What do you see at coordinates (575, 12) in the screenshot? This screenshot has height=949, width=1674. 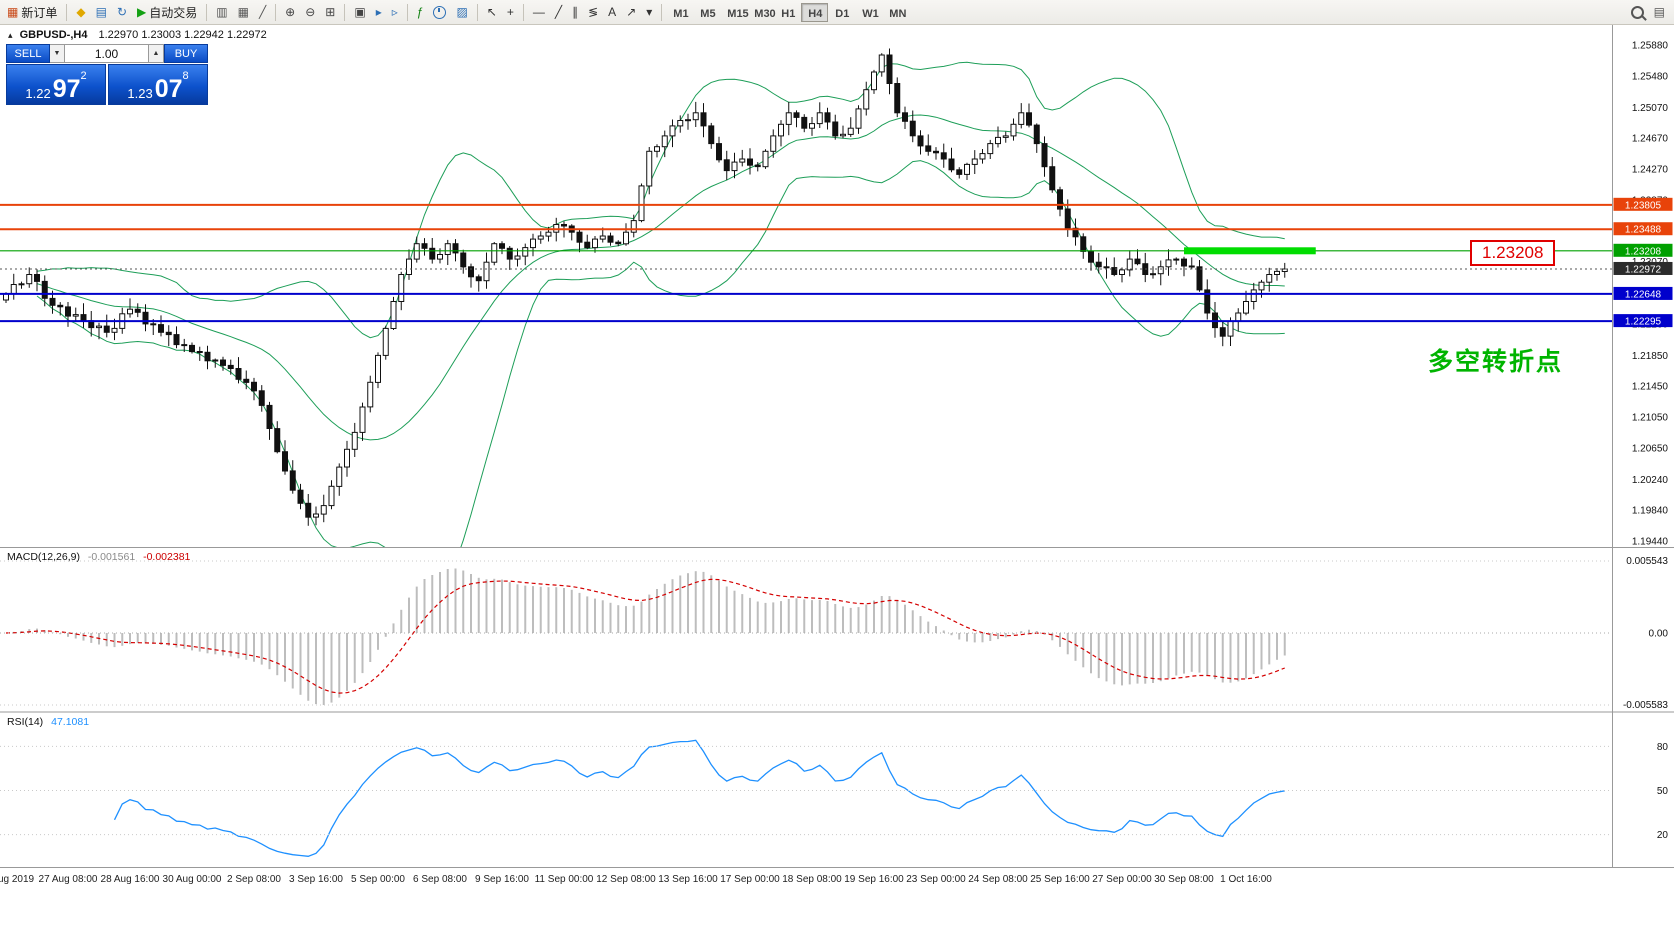 I see `channel-button: ∥` at bounding box center [575, 12].